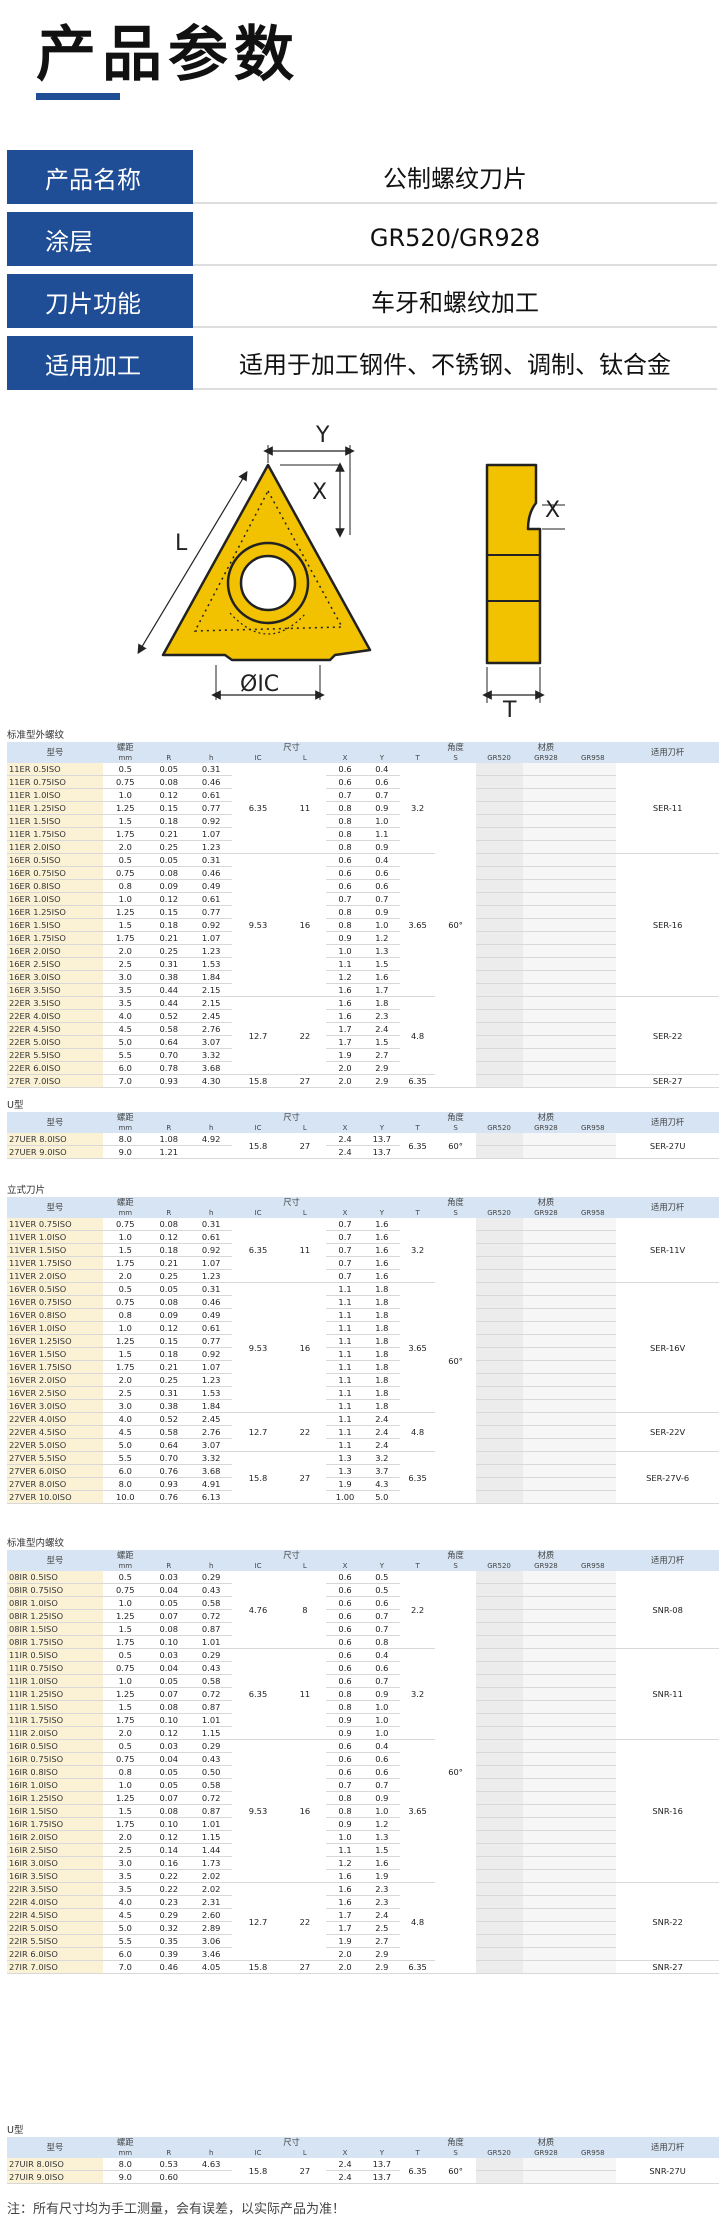 This screenshot has width=725, height=2234. I want to click on table-row: 16ER 1.5ISO 1.5 0.18 0.92 0.8 1.0, so click(363, 925).